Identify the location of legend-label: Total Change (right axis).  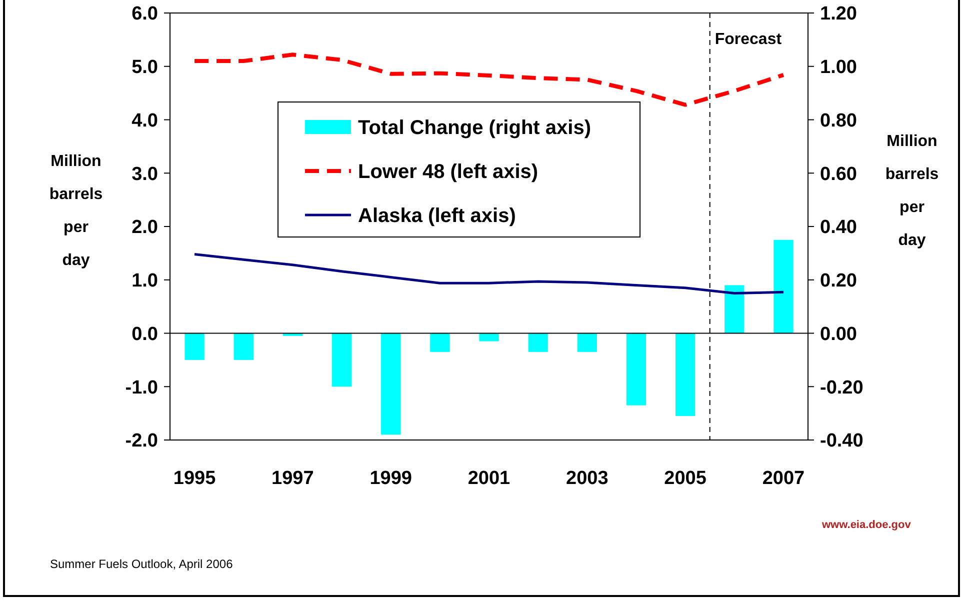
(474, 128).